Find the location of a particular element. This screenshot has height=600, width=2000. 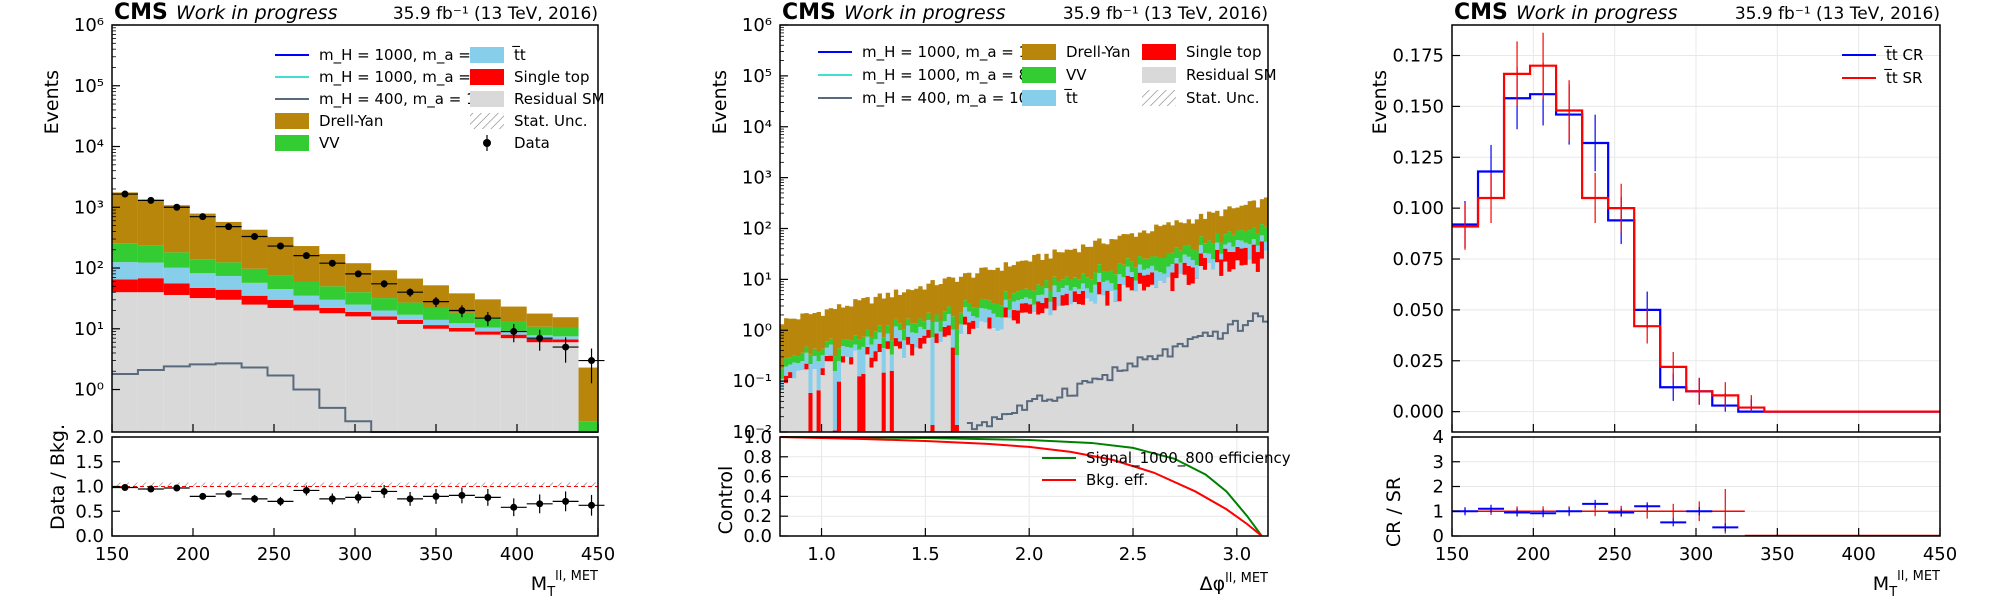

mid-legend-7-label: t̅t is located at coordinates (1071, 97).